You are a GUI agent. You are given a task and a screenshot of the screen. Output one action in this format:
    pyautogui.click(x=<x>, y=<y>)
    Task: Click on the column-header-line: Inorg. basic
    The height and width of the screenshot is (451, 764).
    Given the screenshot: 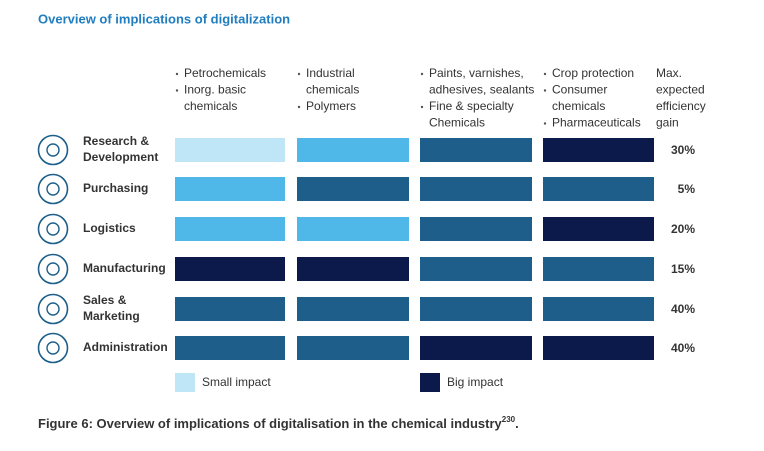 What is the action you would take?
    pyautogui.click(x=215, y=90)
    